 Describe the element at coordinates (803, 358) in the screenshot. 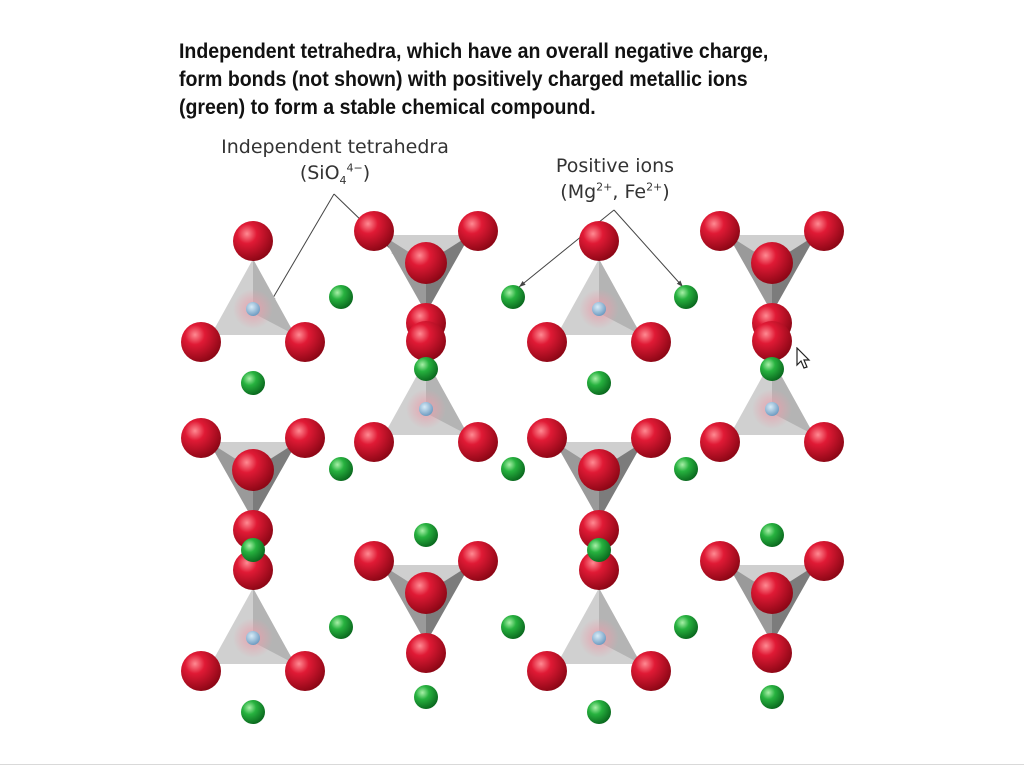

I see `mouse-cursor-icon` at that location.